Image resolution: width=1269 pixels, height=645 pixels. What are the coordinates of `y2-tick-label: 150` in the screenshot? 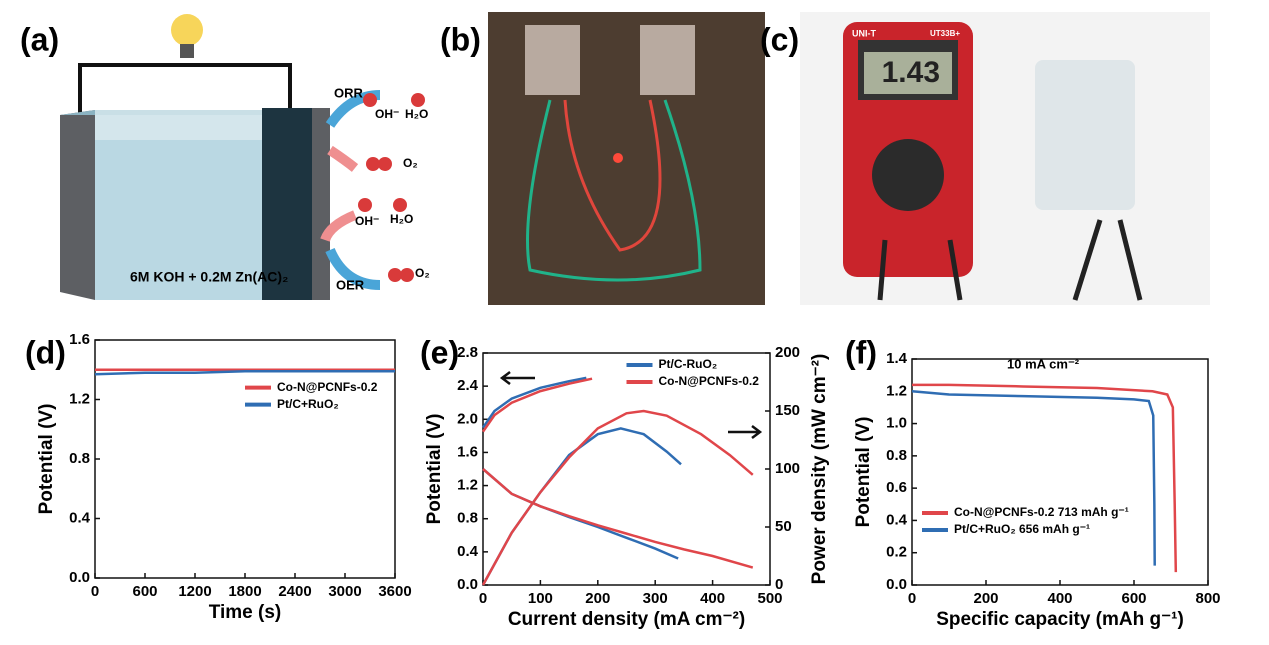 It's located at (787, 410).